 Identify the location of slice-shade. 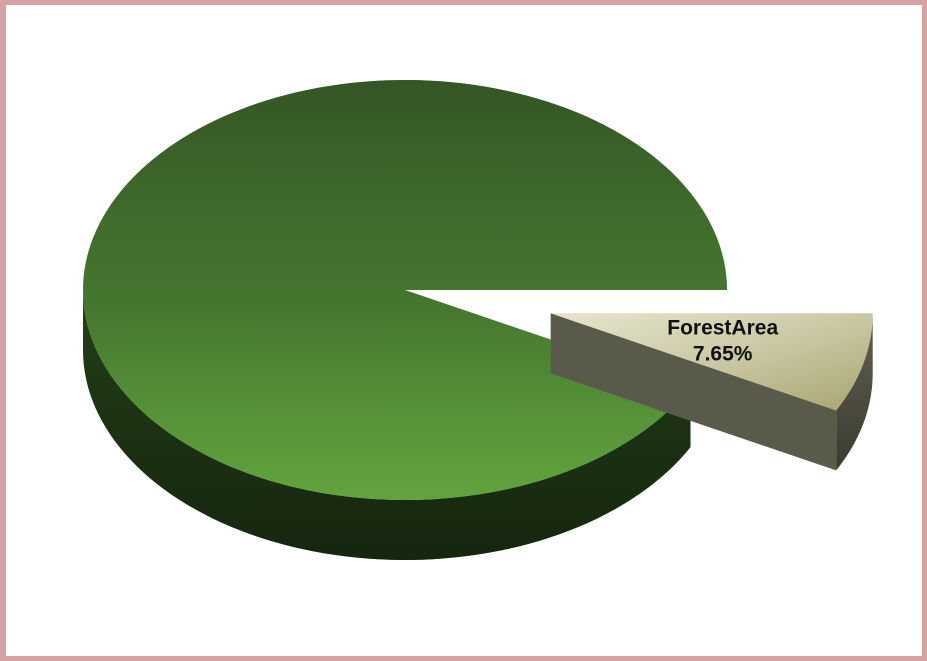
(711, 362).